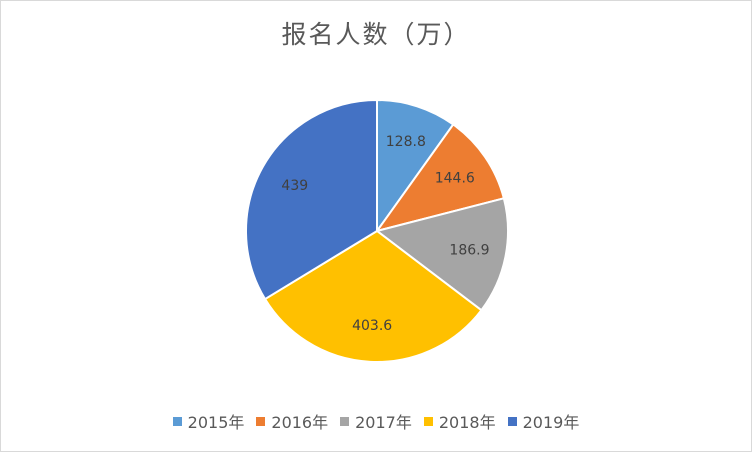 The width and height of the screenshot is (752, 452). I want to click on legend-label: 2019年, so click(551, 422).